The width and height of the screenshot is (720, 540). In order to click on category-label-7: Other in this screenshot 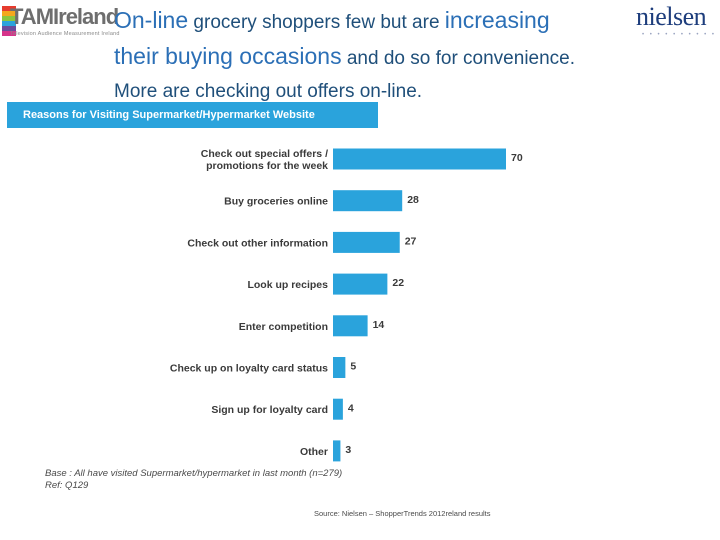, I will do `click(314, 452)`.